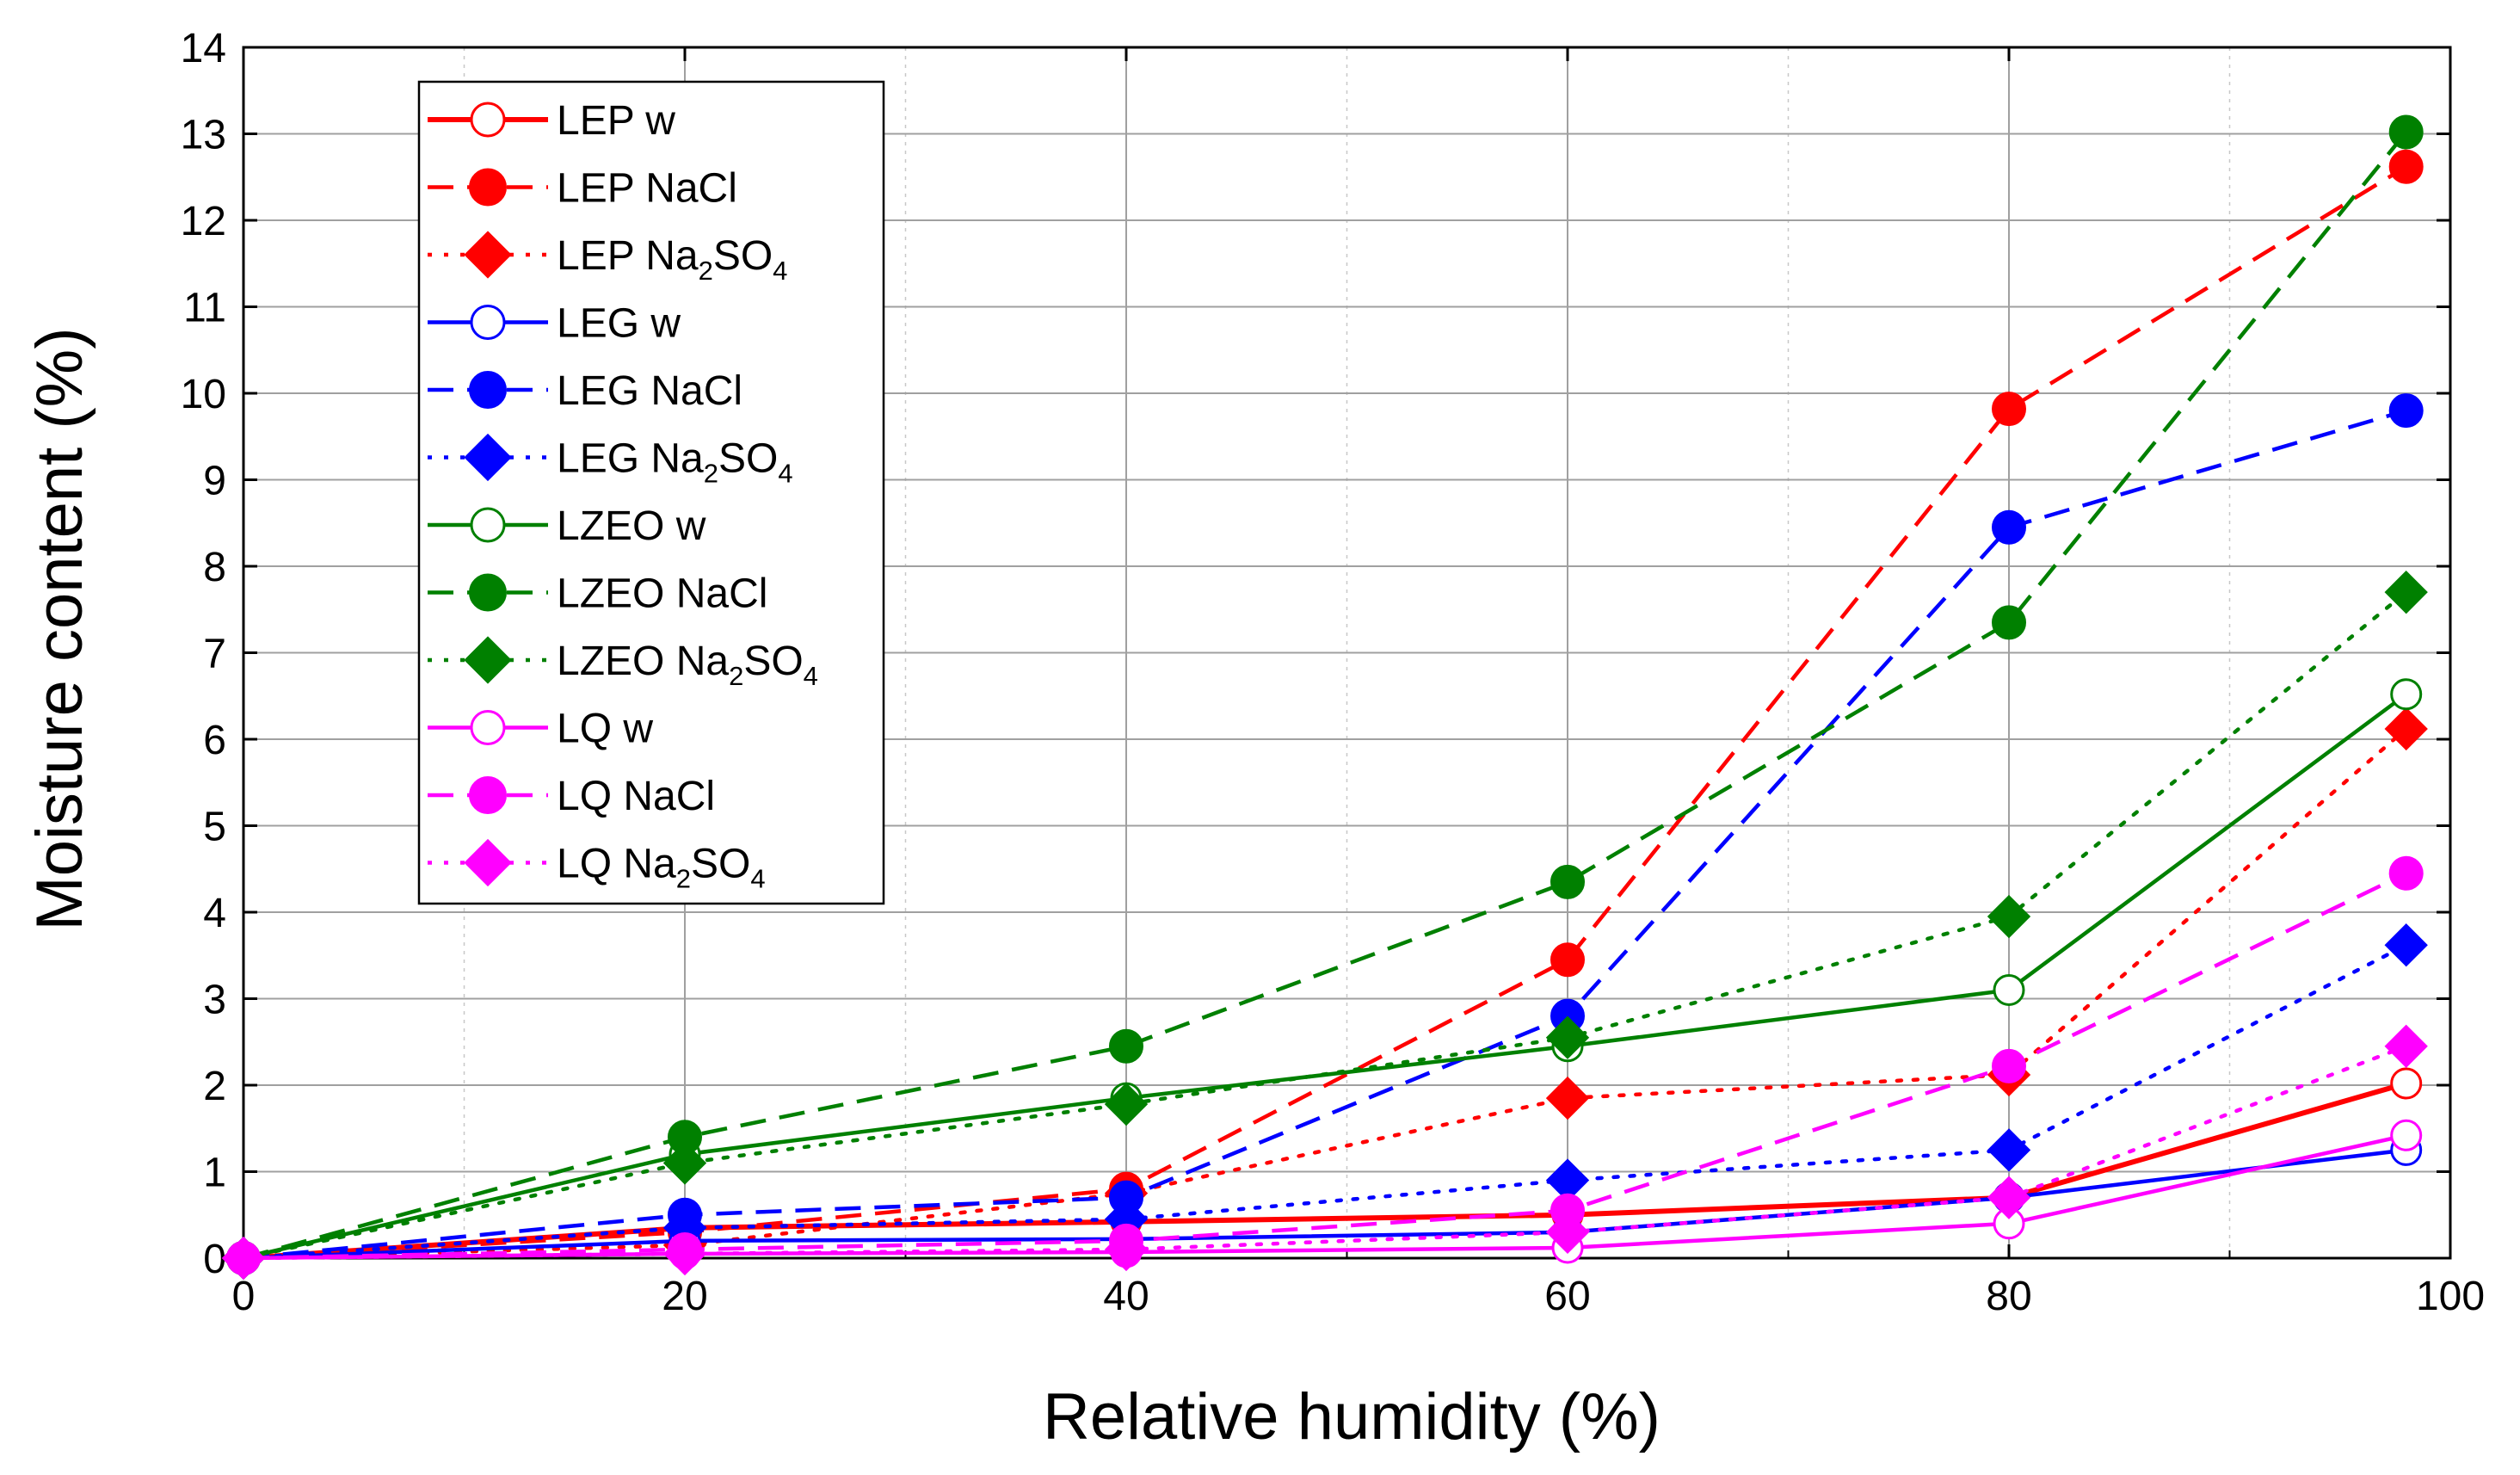 This screenshot has height=1475, width=2520. I want to click on x-tick-label: 0, so click(244, 1297).